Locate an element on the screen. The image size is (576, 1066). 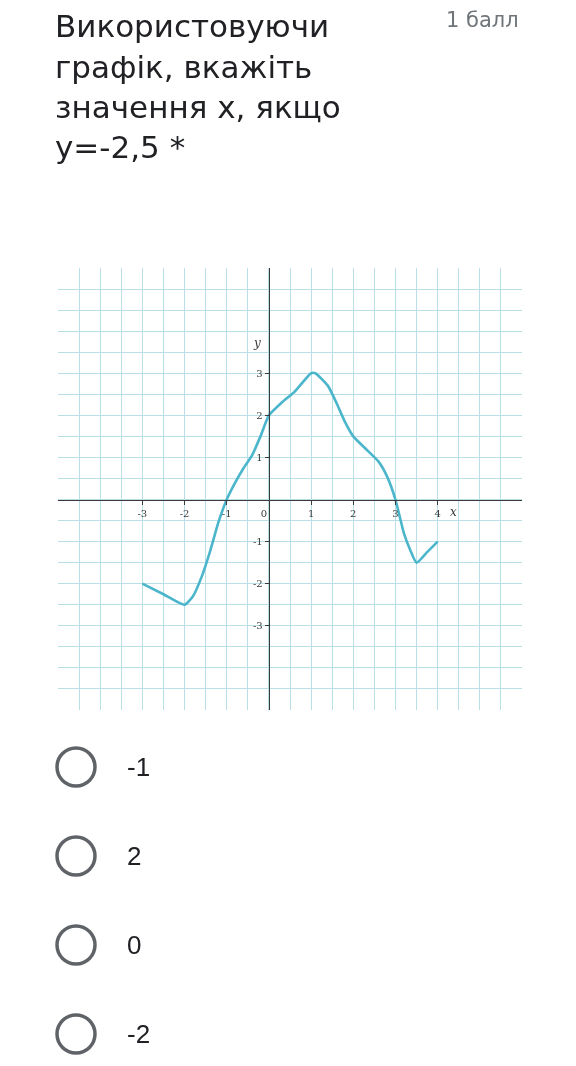
x-axis-title: x is located at coordinates (453, 512).